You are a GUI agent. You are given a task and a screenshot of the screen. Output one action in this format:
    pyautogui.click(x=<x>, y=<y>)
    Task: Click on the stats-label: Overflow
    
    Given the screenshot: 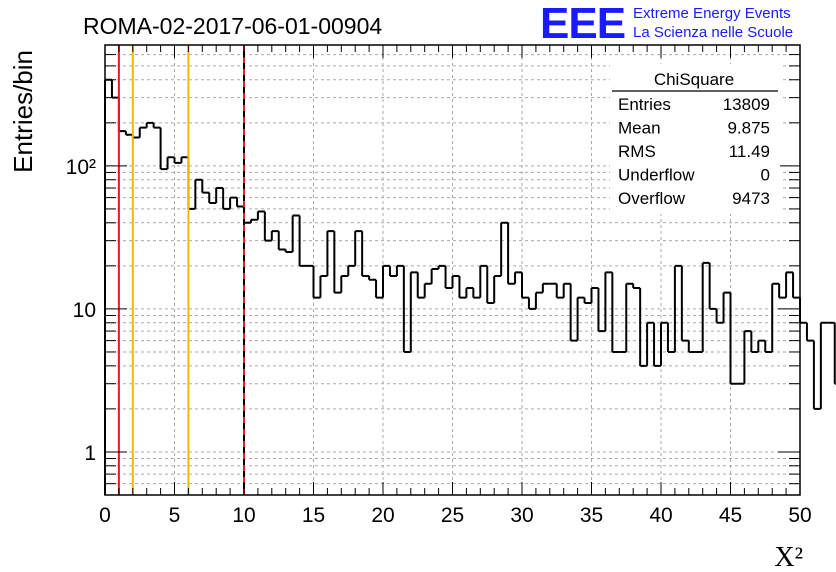 What is the action you would take?
    pyautogui.click(x=652, y=198)
    